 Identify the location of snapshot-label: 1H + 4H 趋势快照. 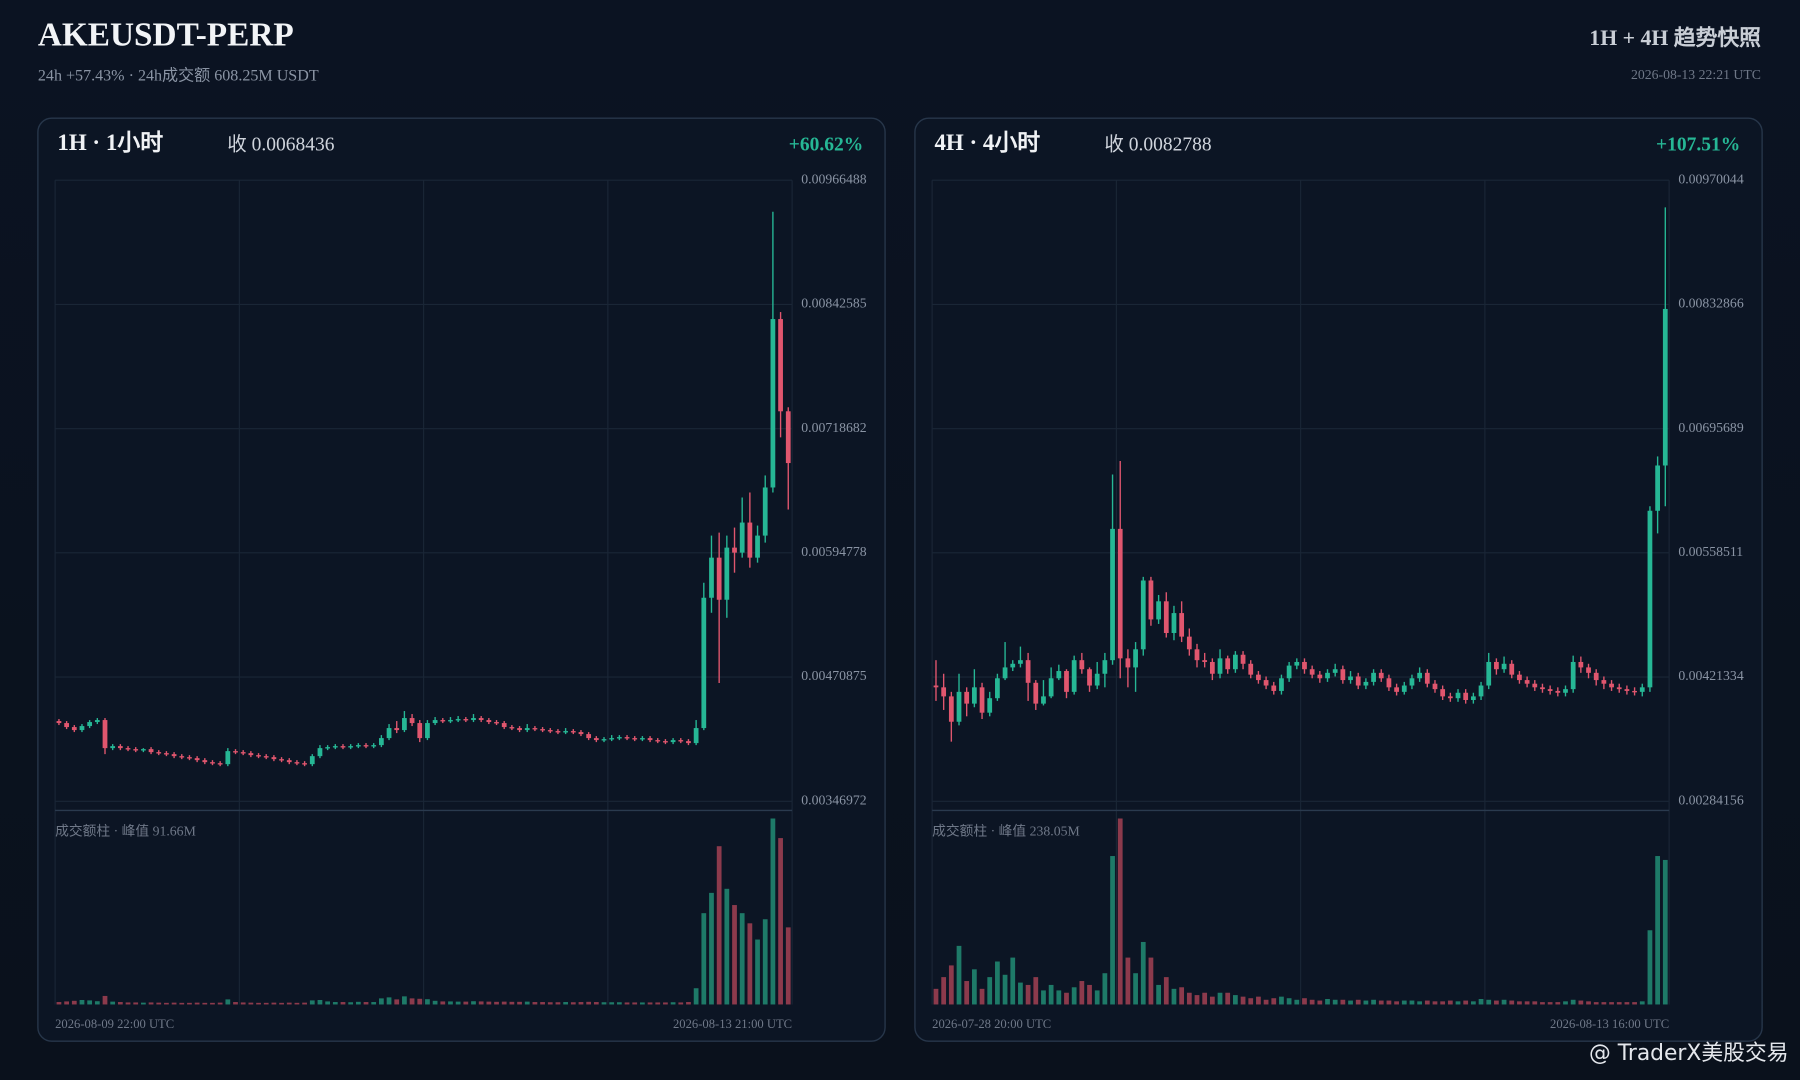
(1675, 37).